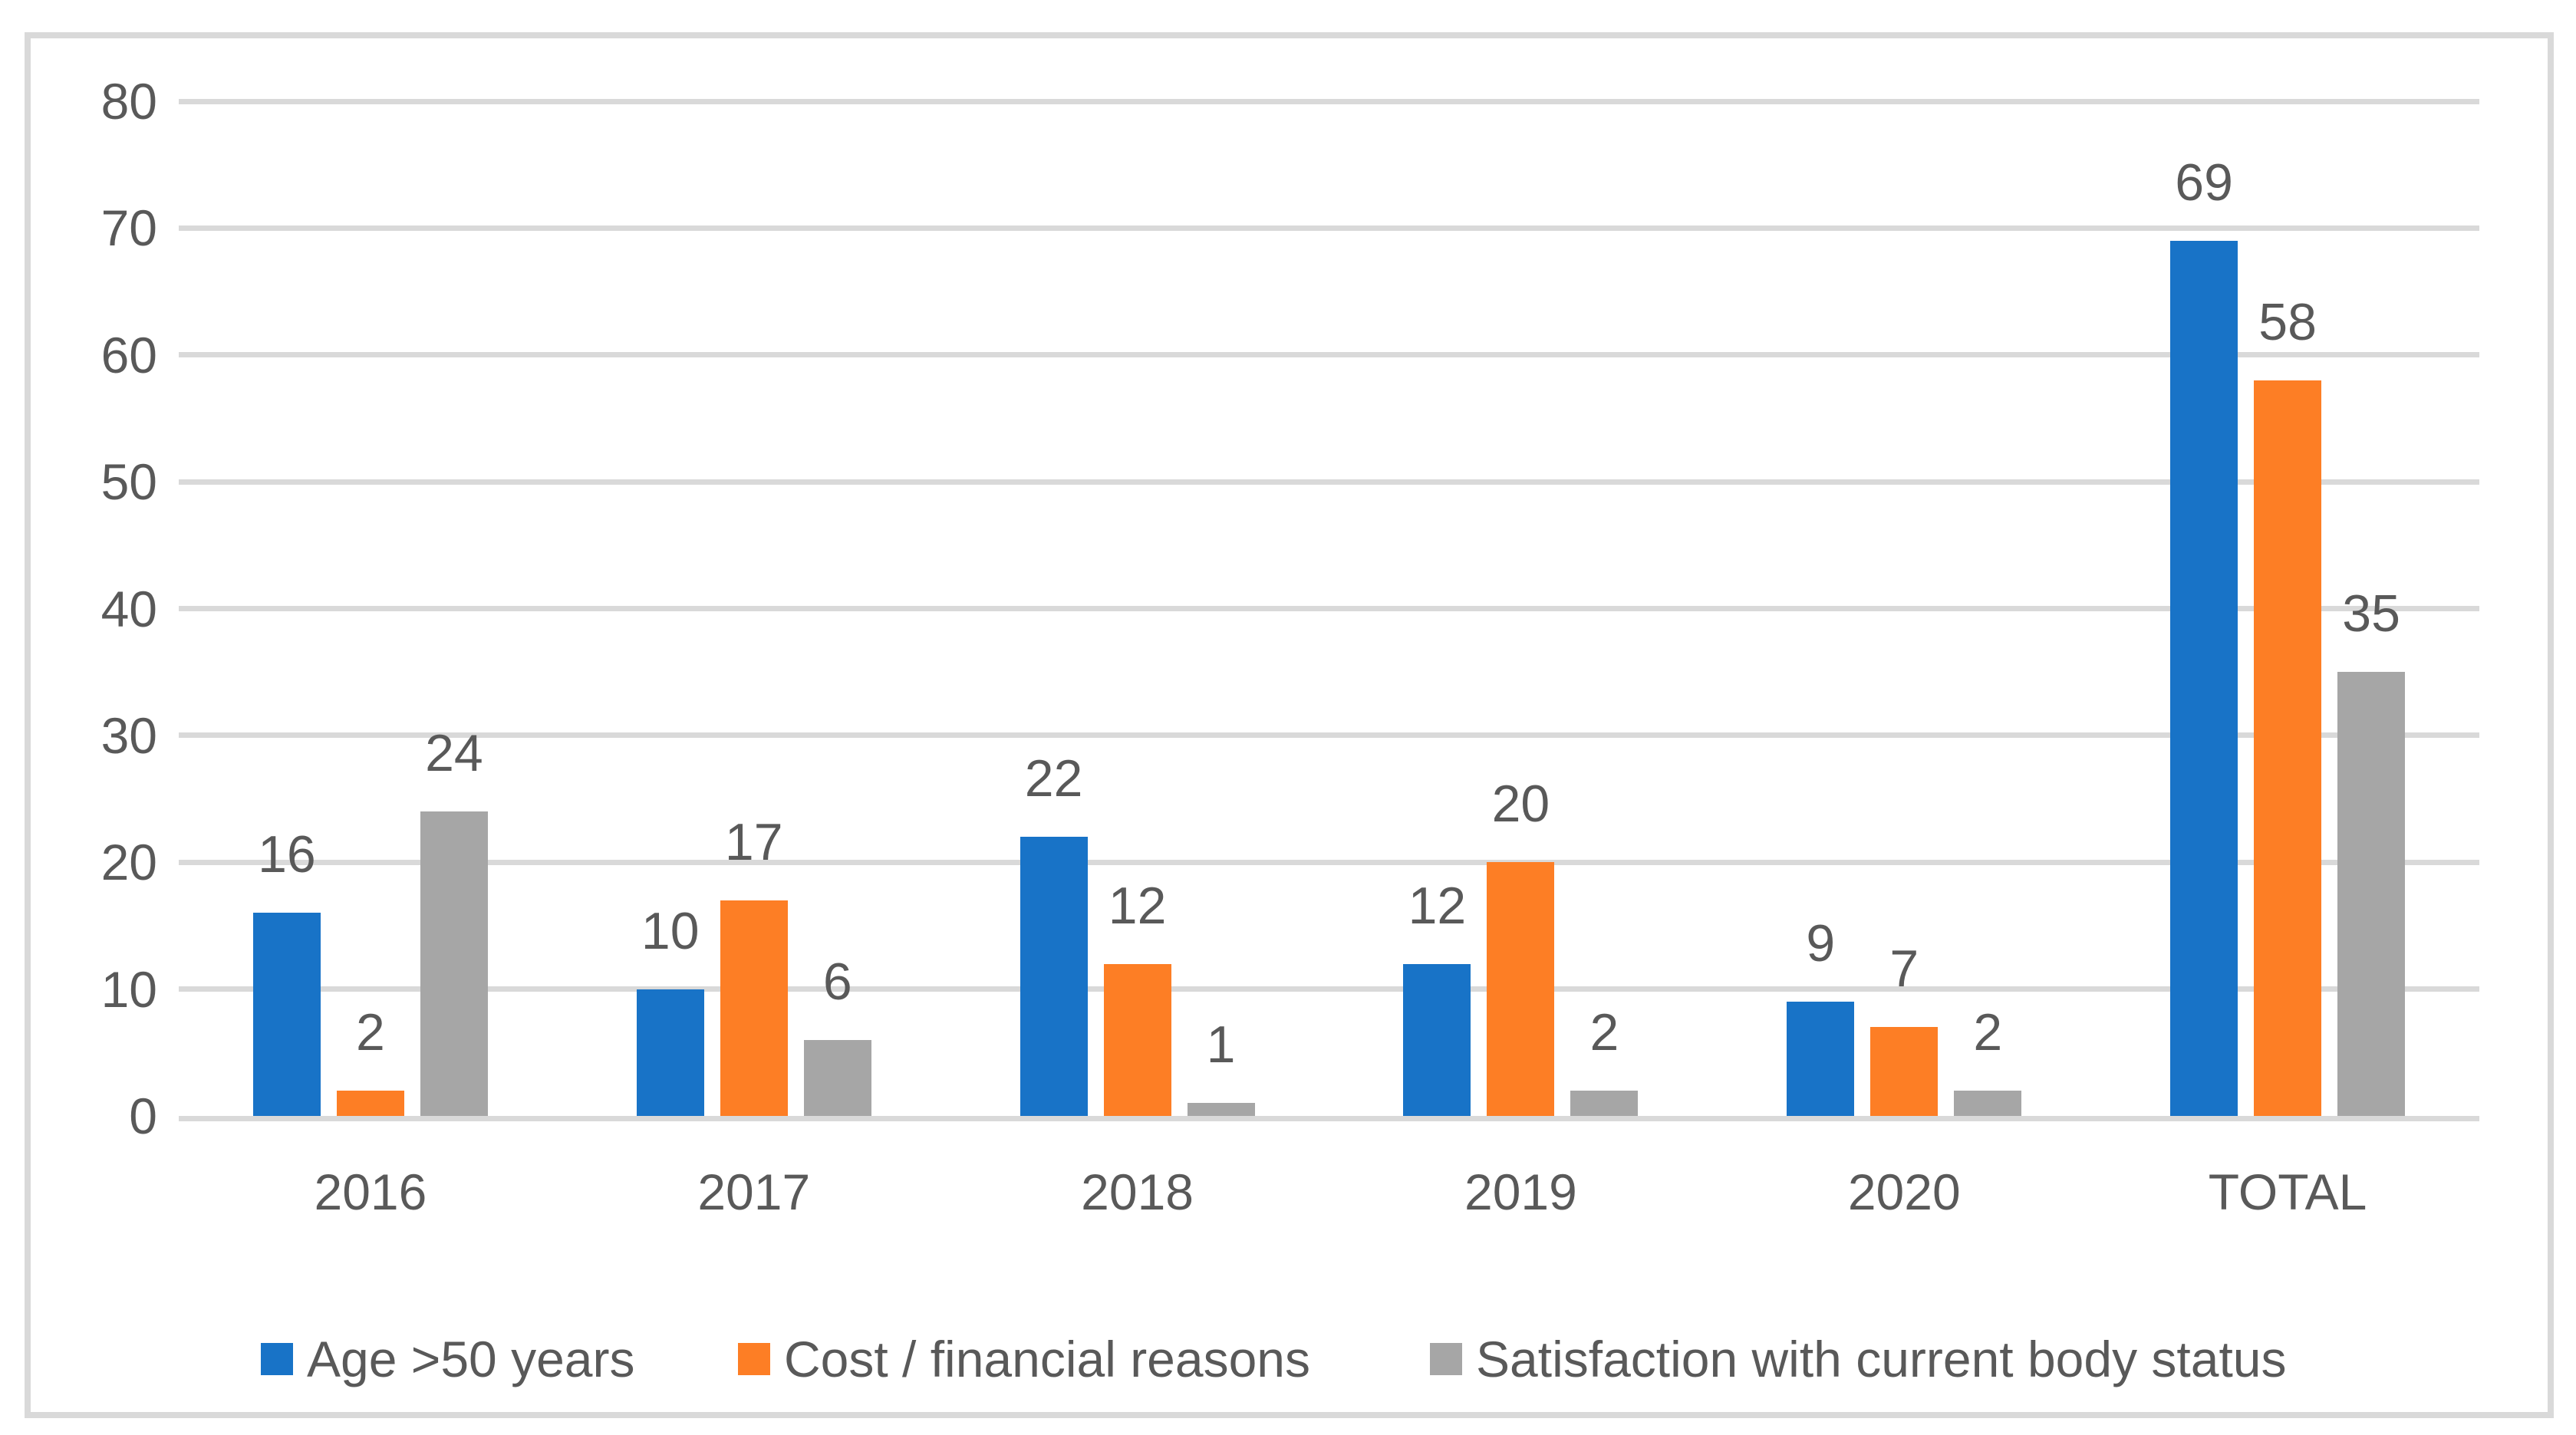 The height and width of the screenshot is (1435, 2576). What do you see at coordinates (837, 1078) in the screenshot?
I see `bar-2017-satisfaction-with-current-body-status` at bounding box center [837, 1078].